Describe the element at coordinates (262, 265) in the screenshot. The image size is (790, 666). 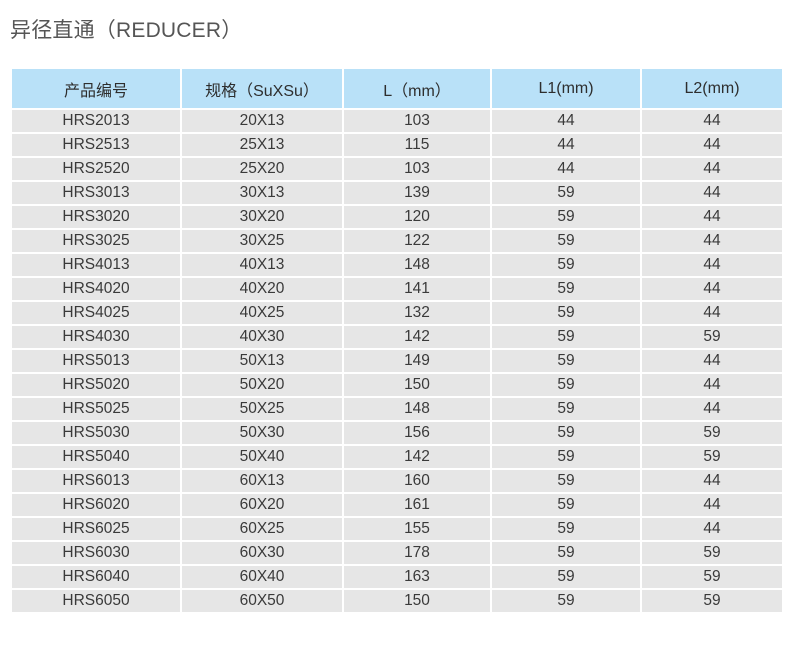
I see `cell-specification: 40X13` at that location.